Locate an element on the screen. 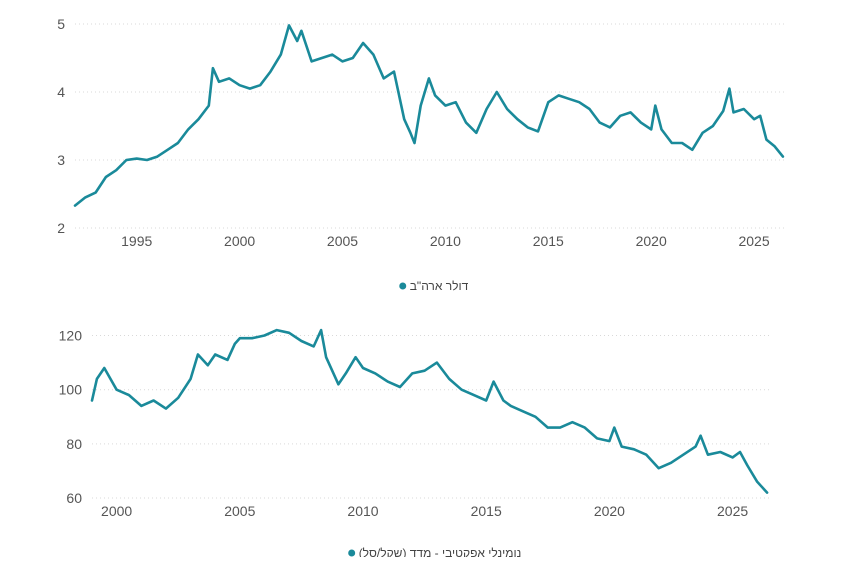 The image size is (868, 562). x-tick-label: 1995 is located at coordinates (136, 241).